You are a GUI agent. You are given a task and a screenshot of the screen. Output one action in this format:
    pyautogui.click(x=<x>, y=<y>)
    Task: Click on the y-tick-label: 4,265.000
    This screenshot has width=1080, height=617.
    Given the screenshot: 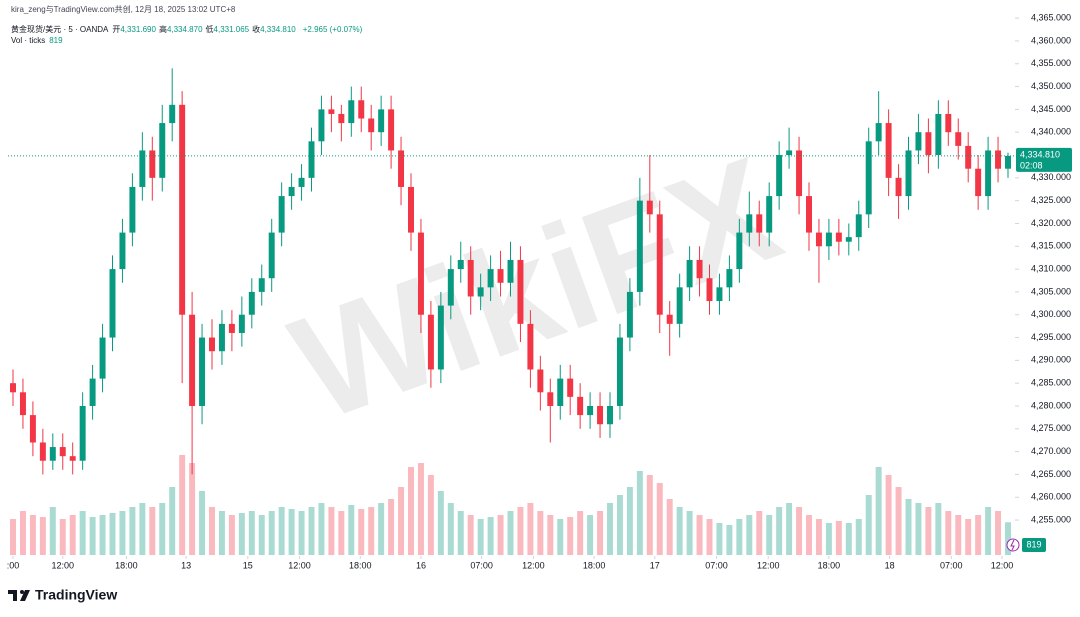 What is the action you would take?
    pyautogui.click(x=1051, y=474)
    